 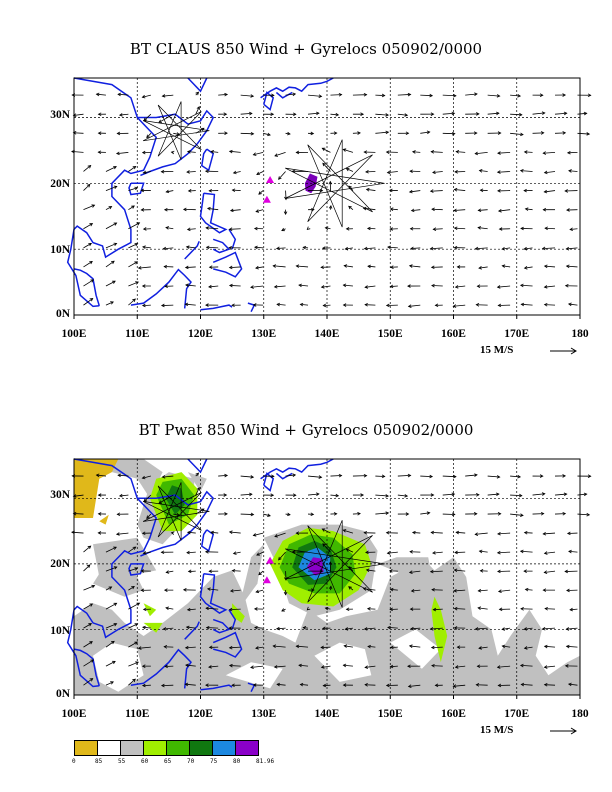 I want to click on panel1-reference-vector-label: 15 M/S, so click(x=497, y=350).